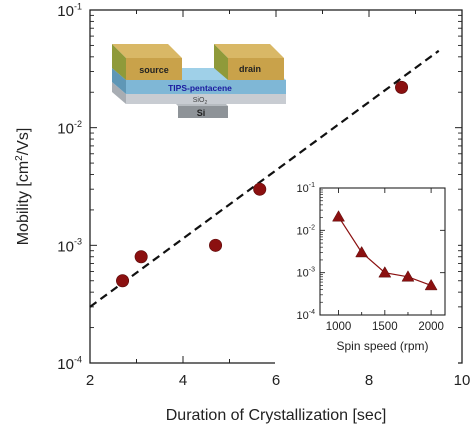  What do you see at coordinates (276, 380) in the screenshot?
I see `x-tick-label: 6` at bounding box center [276, 380].